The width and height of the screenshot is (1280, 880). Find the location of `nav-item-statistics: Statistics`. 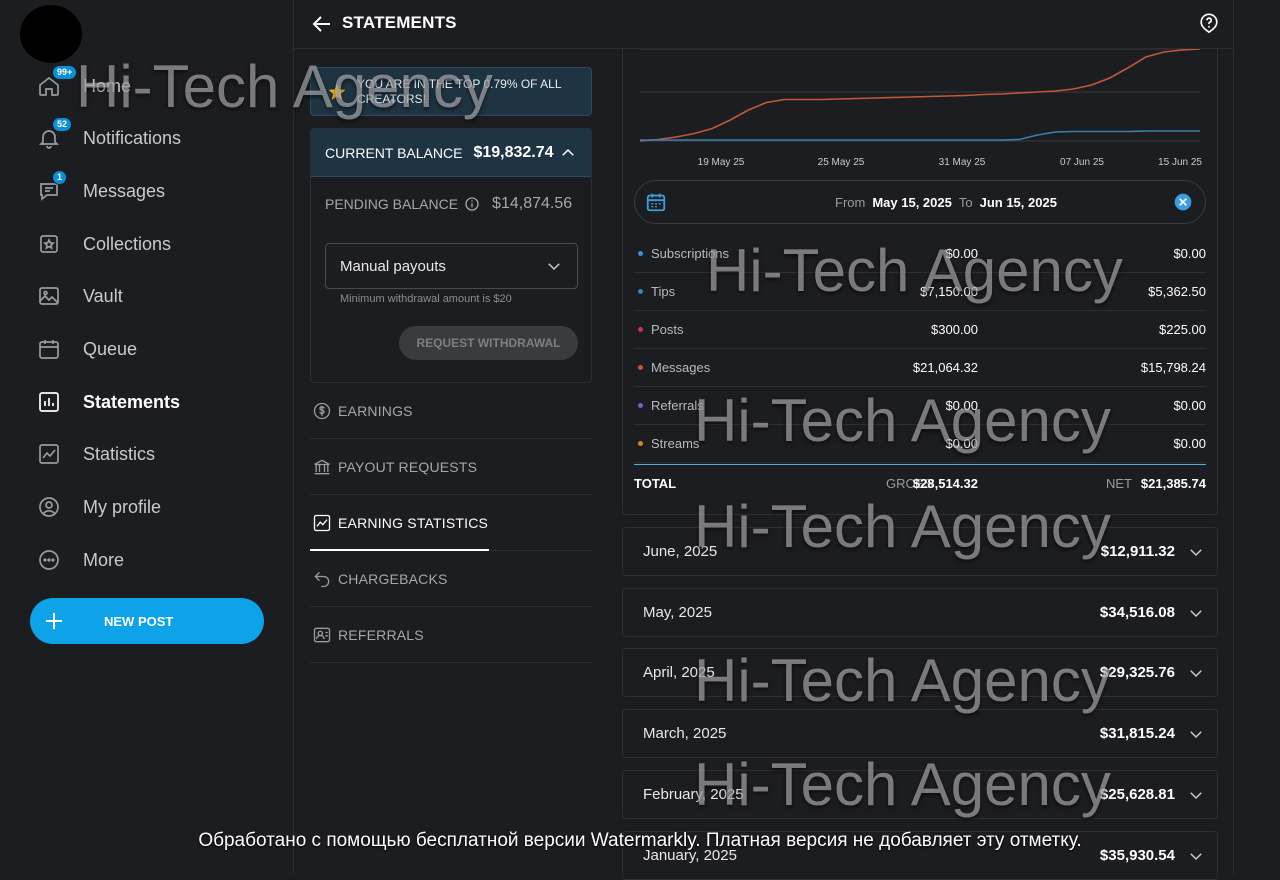

nav-item-statistics: Statistics is located at coordinates (95, 454).